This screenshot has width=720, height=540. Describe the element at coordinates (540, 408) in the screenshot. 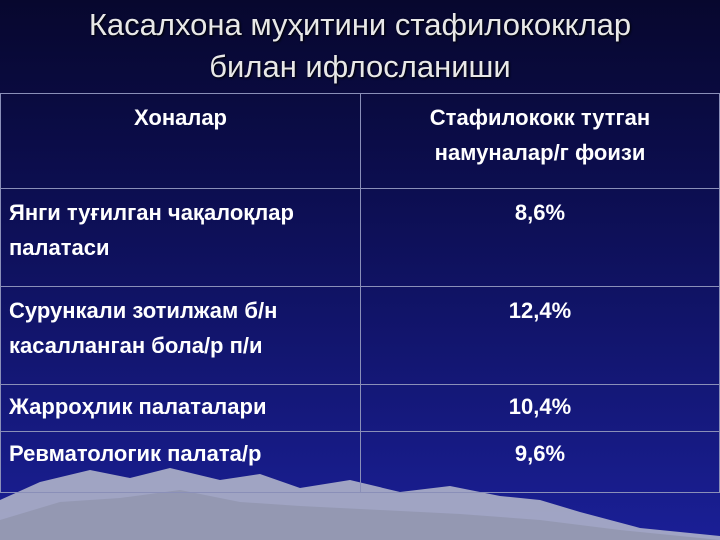

I see `percent-cell: 10,4%` at that location.